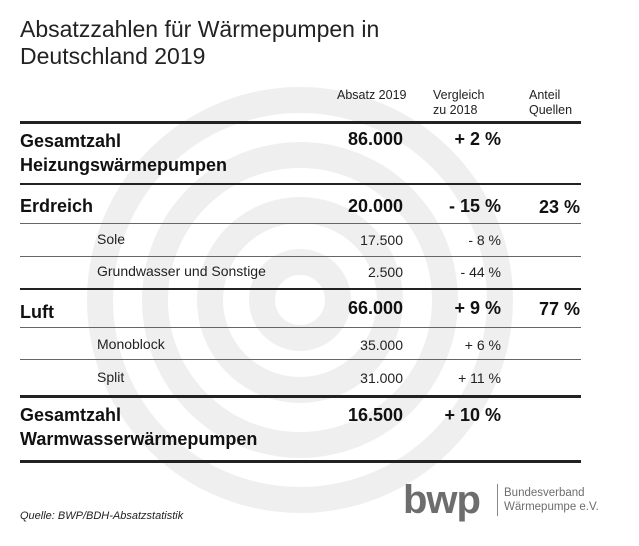 The height and width of the screenshot is (546, 639). I want to click on absatz-value: 66.000, so click(375, 308).